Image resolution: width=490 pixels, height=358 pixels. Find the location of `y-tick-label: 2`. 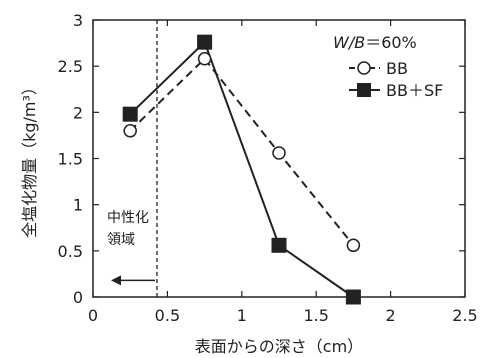

y-tick-label: 2 is located at coordinates (78, 112).